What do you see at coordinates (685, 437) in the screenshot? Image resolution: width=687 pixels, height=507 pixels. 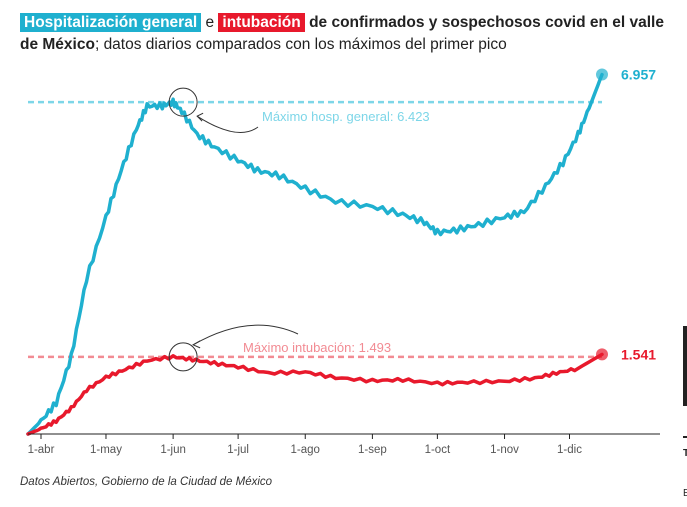 I see `edge-fragment-dash` at bounding box center [685, 437].